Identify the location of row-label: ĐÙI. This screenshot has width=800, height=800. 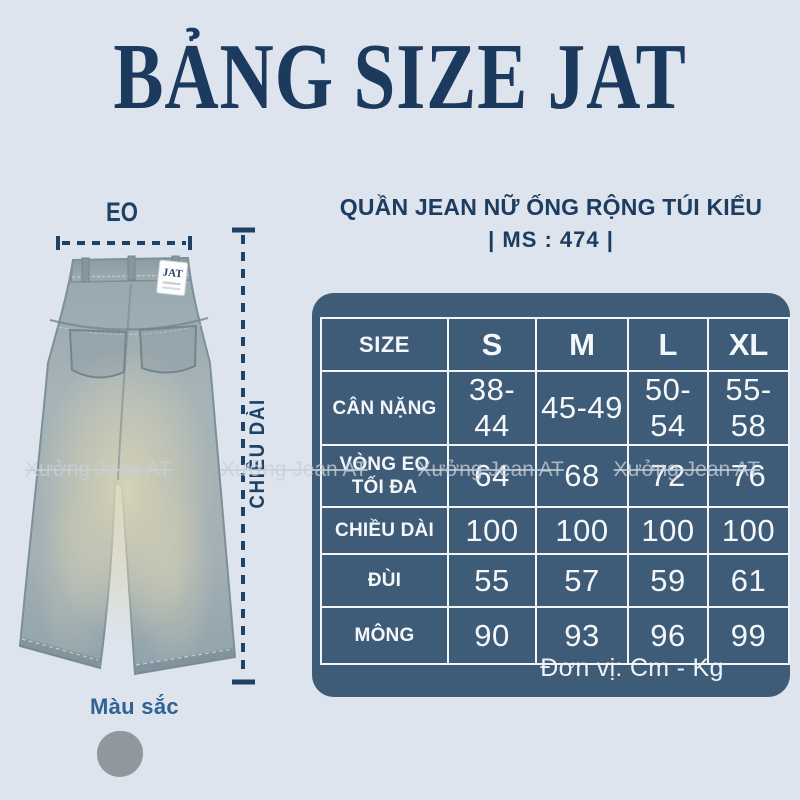
(384, 580).